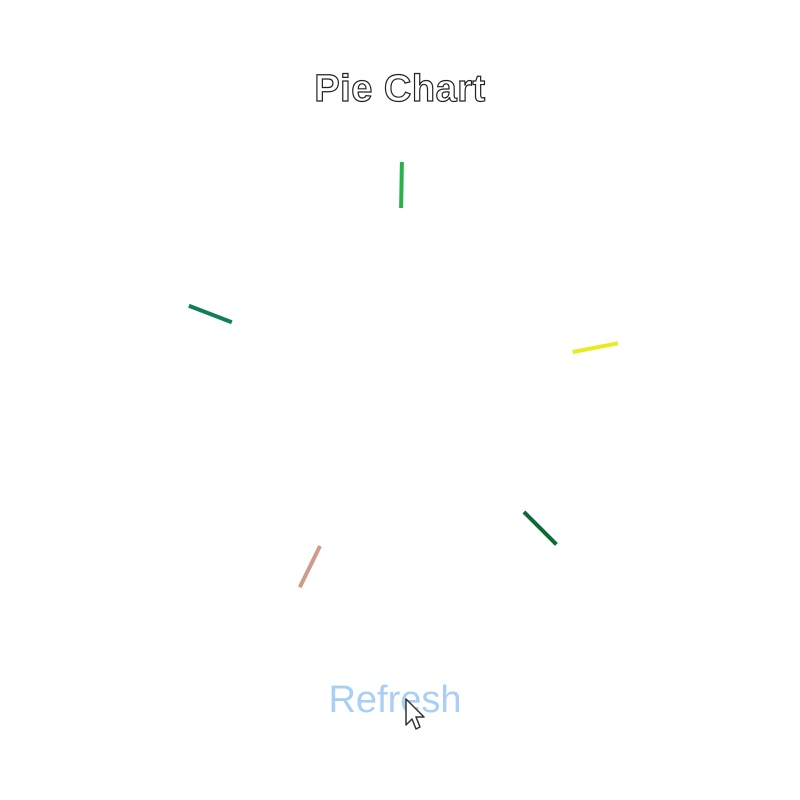 This screenshot has height=800, width=800. What do you see at coordinates (400, 88) in the screenshot?
I see `page-title: Pie Chart` at bounding box center [400, 88].